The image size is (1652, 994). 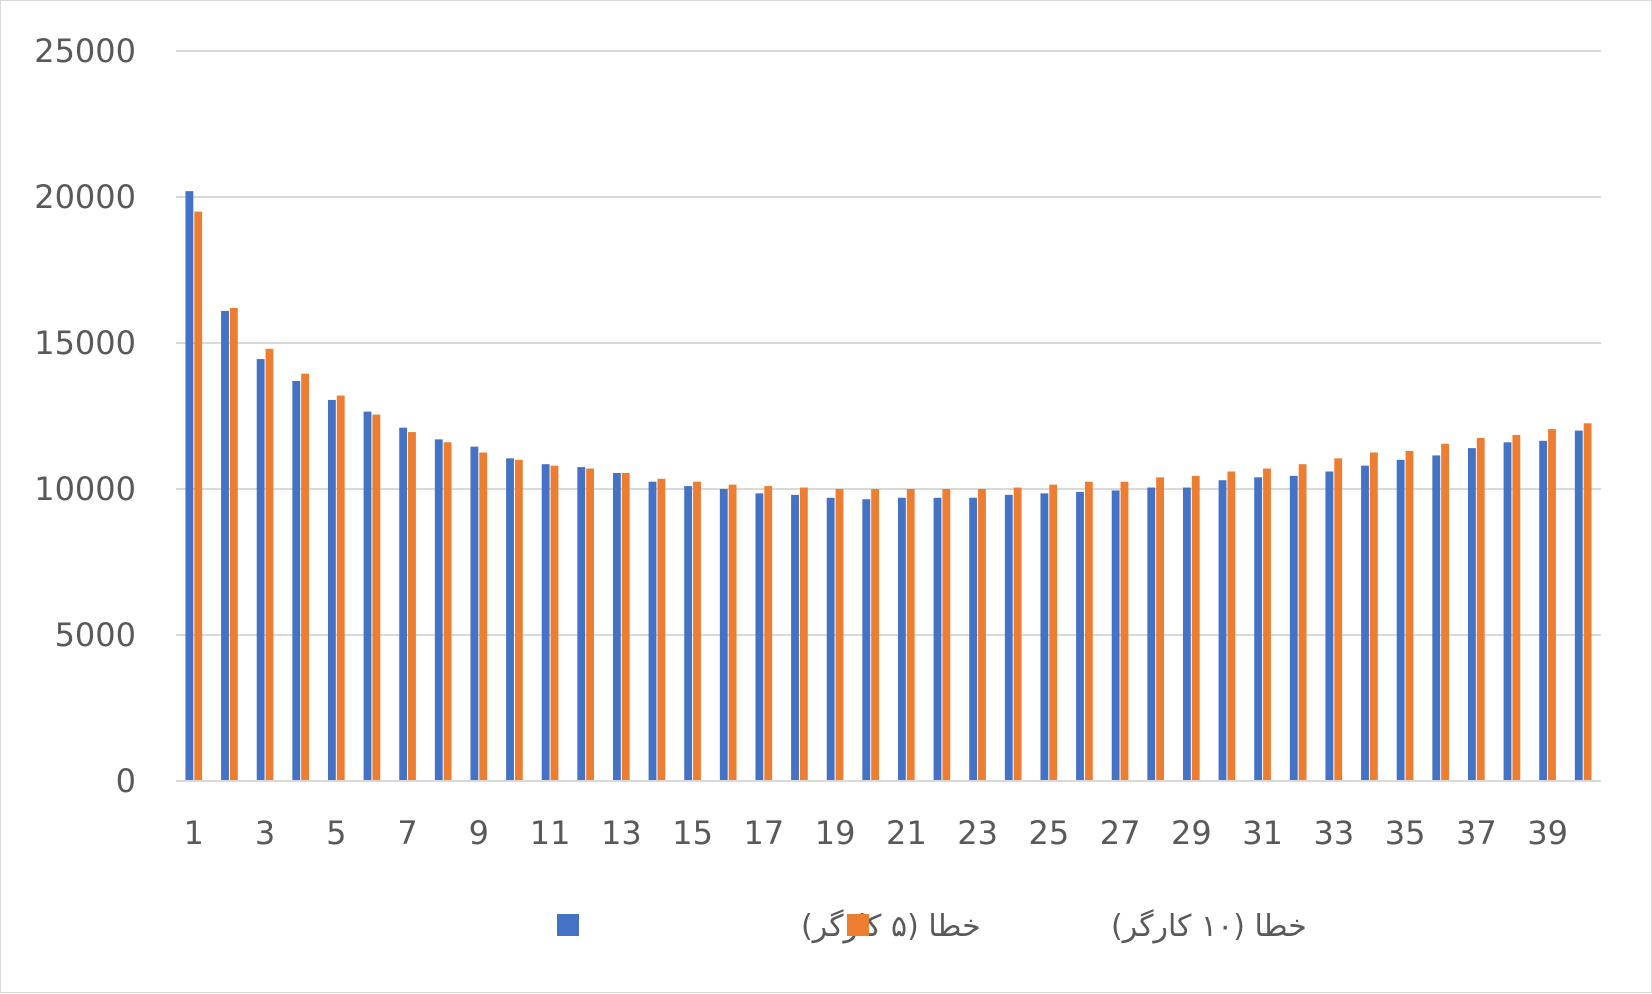 I want to click on legend-item-series-2: خطا (۱۰ کارگر), so click(x=1077, y=926).